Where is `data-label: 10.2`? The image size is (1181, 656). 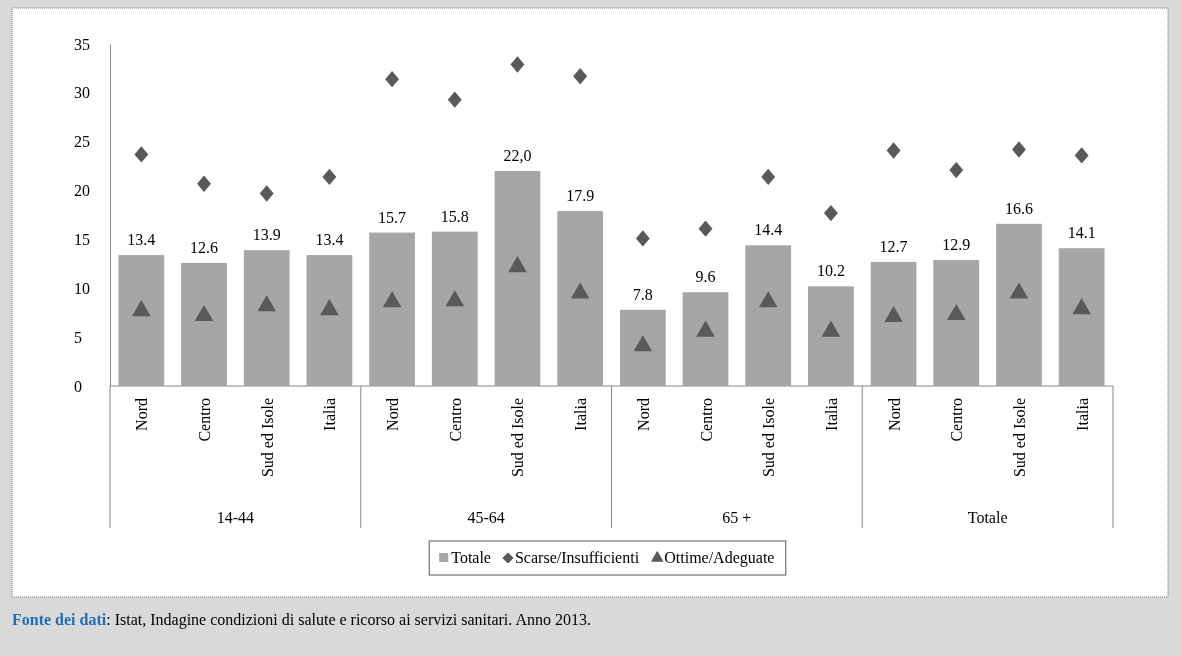 data-label: 10.2 is located at coordinates (830, 271).